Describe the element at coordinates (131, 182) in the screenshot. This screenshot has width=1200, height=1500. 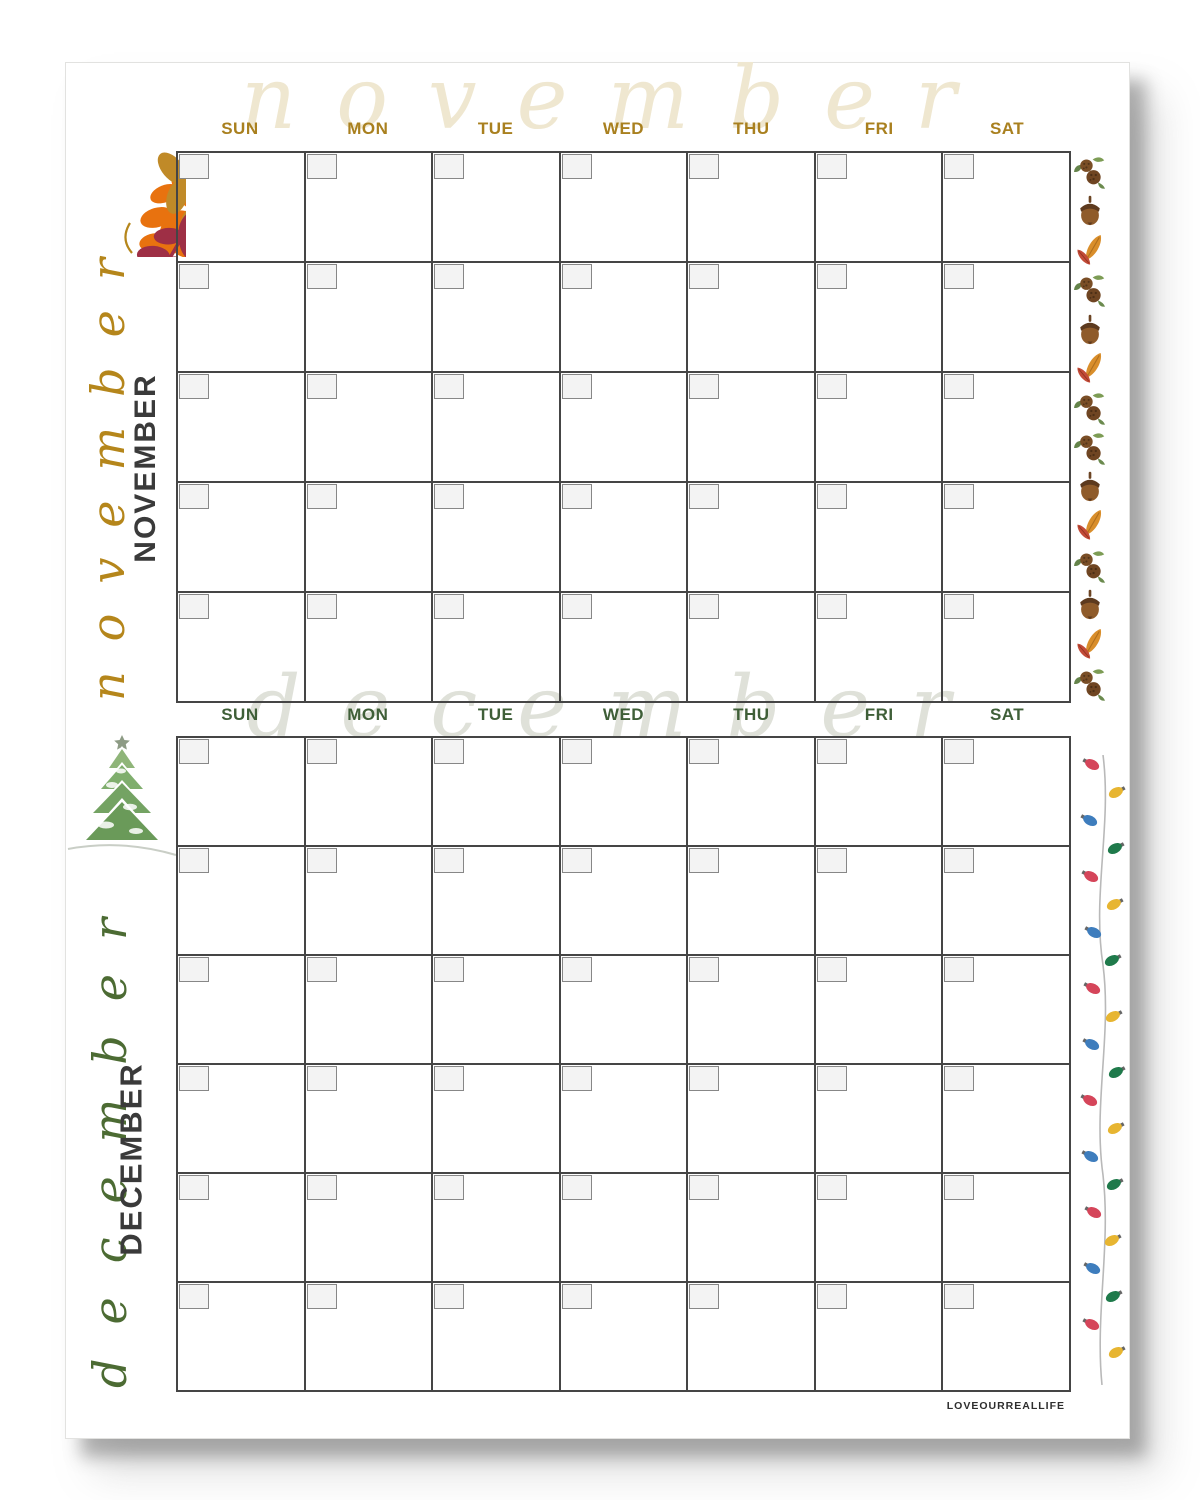
I see `autumn-leaves-illustration` at that location.